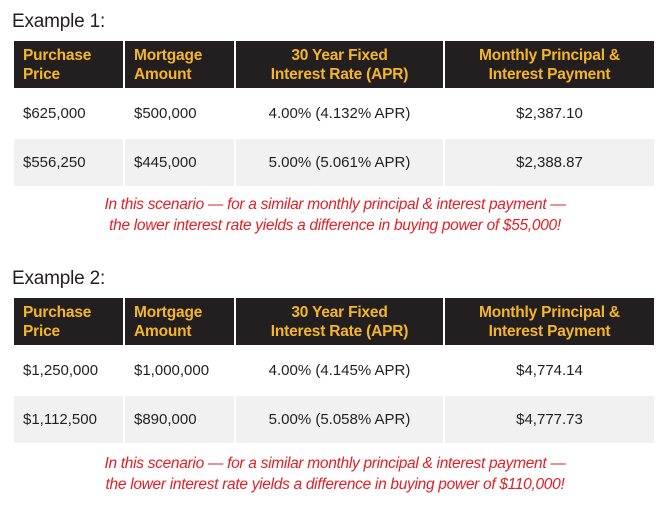 The width and height of the screenshot is (670, 508). I want to click on example-title: Example 2:, so click(59, 278).